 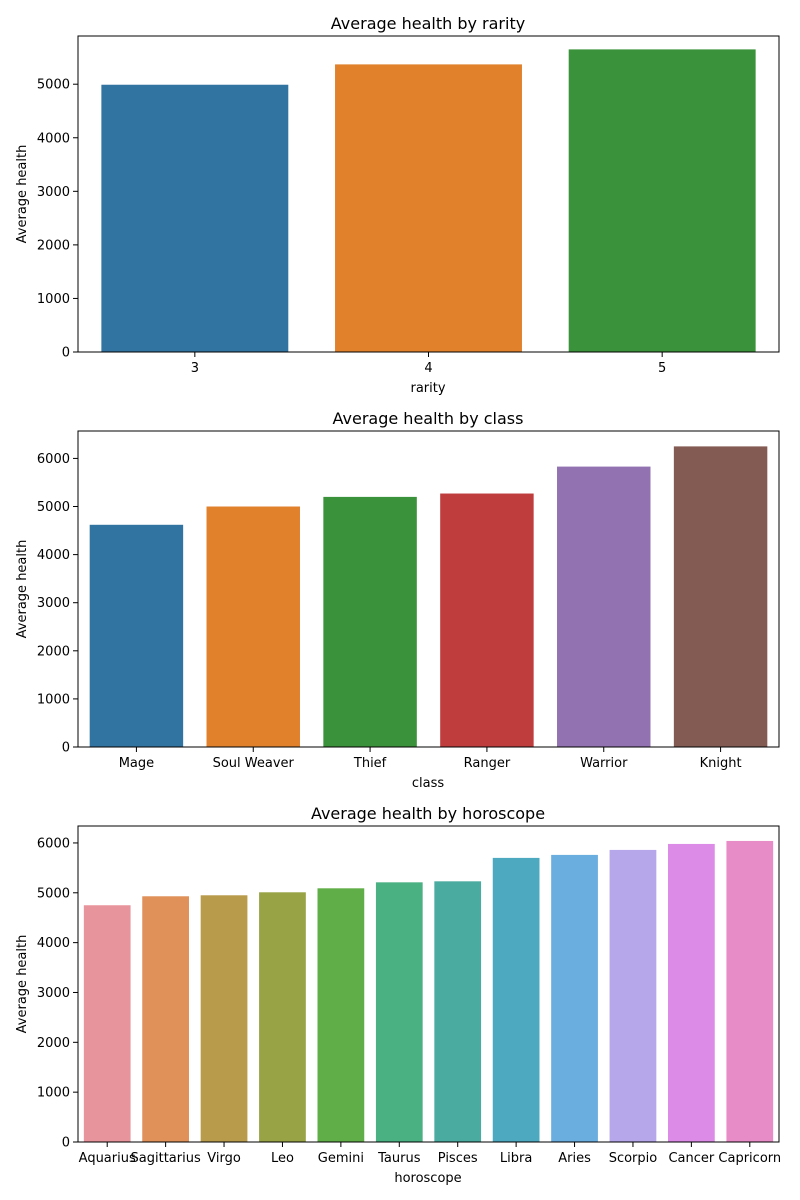 What do you see at coordinates (341, 1158) in the screenshot?
I see `x-tick-label: Gemini` at bounding box center [341, 1158].